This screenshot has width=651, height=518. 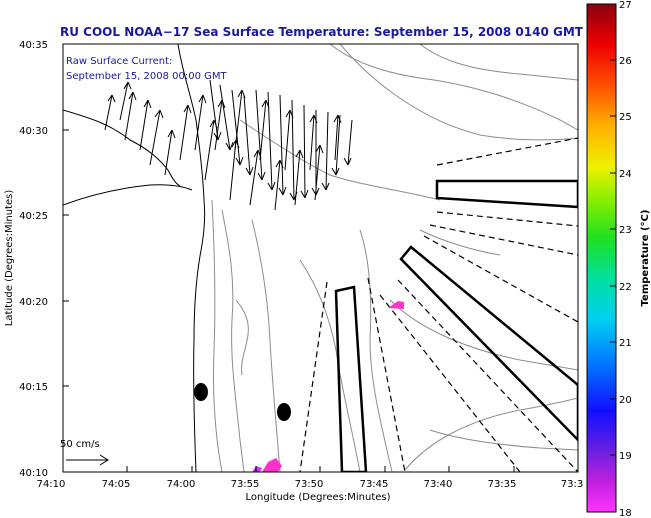 What do you see at coordinates (351, 378) in the screenshot?
I see `channel-box-south` at bounding box center [351, 378].